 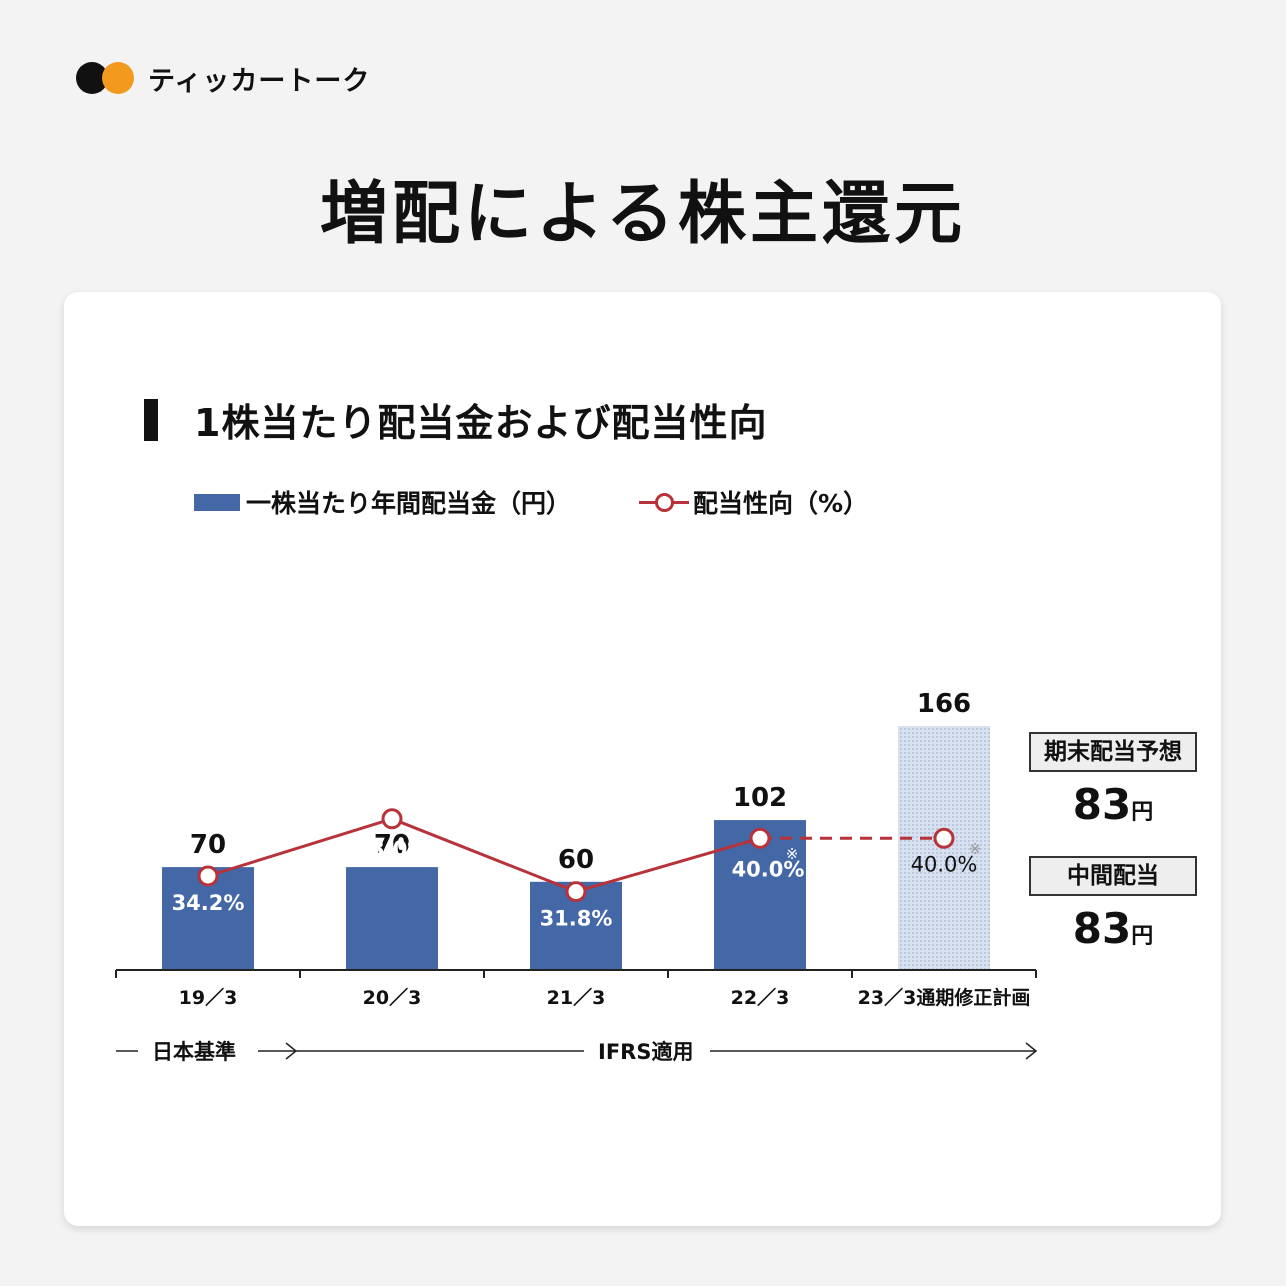 I want to click on x-tick-label-4: 23／3通期修正計画, so click(x=944, y=997).